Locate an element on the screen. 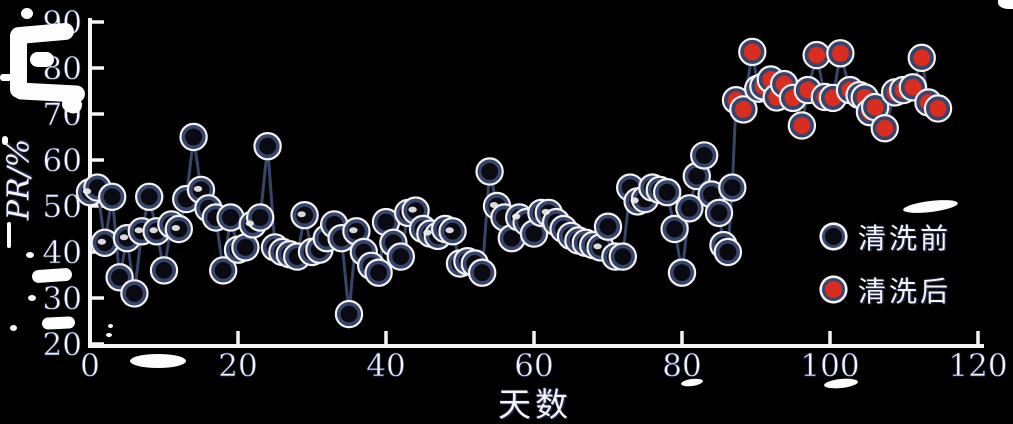  x-tick-label: 20 is located at coordinates (237, 366).